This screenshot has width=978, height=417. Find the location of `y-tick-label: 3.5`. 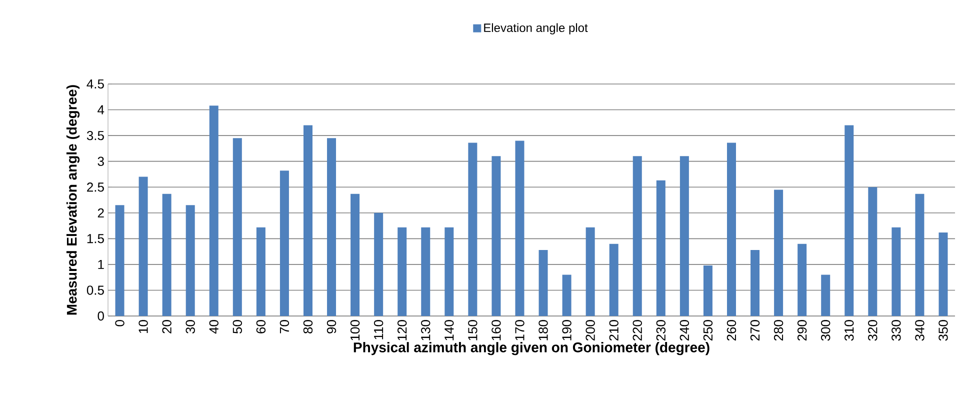

y-tick-label: 3.5 is located at coordinates (95, 135).